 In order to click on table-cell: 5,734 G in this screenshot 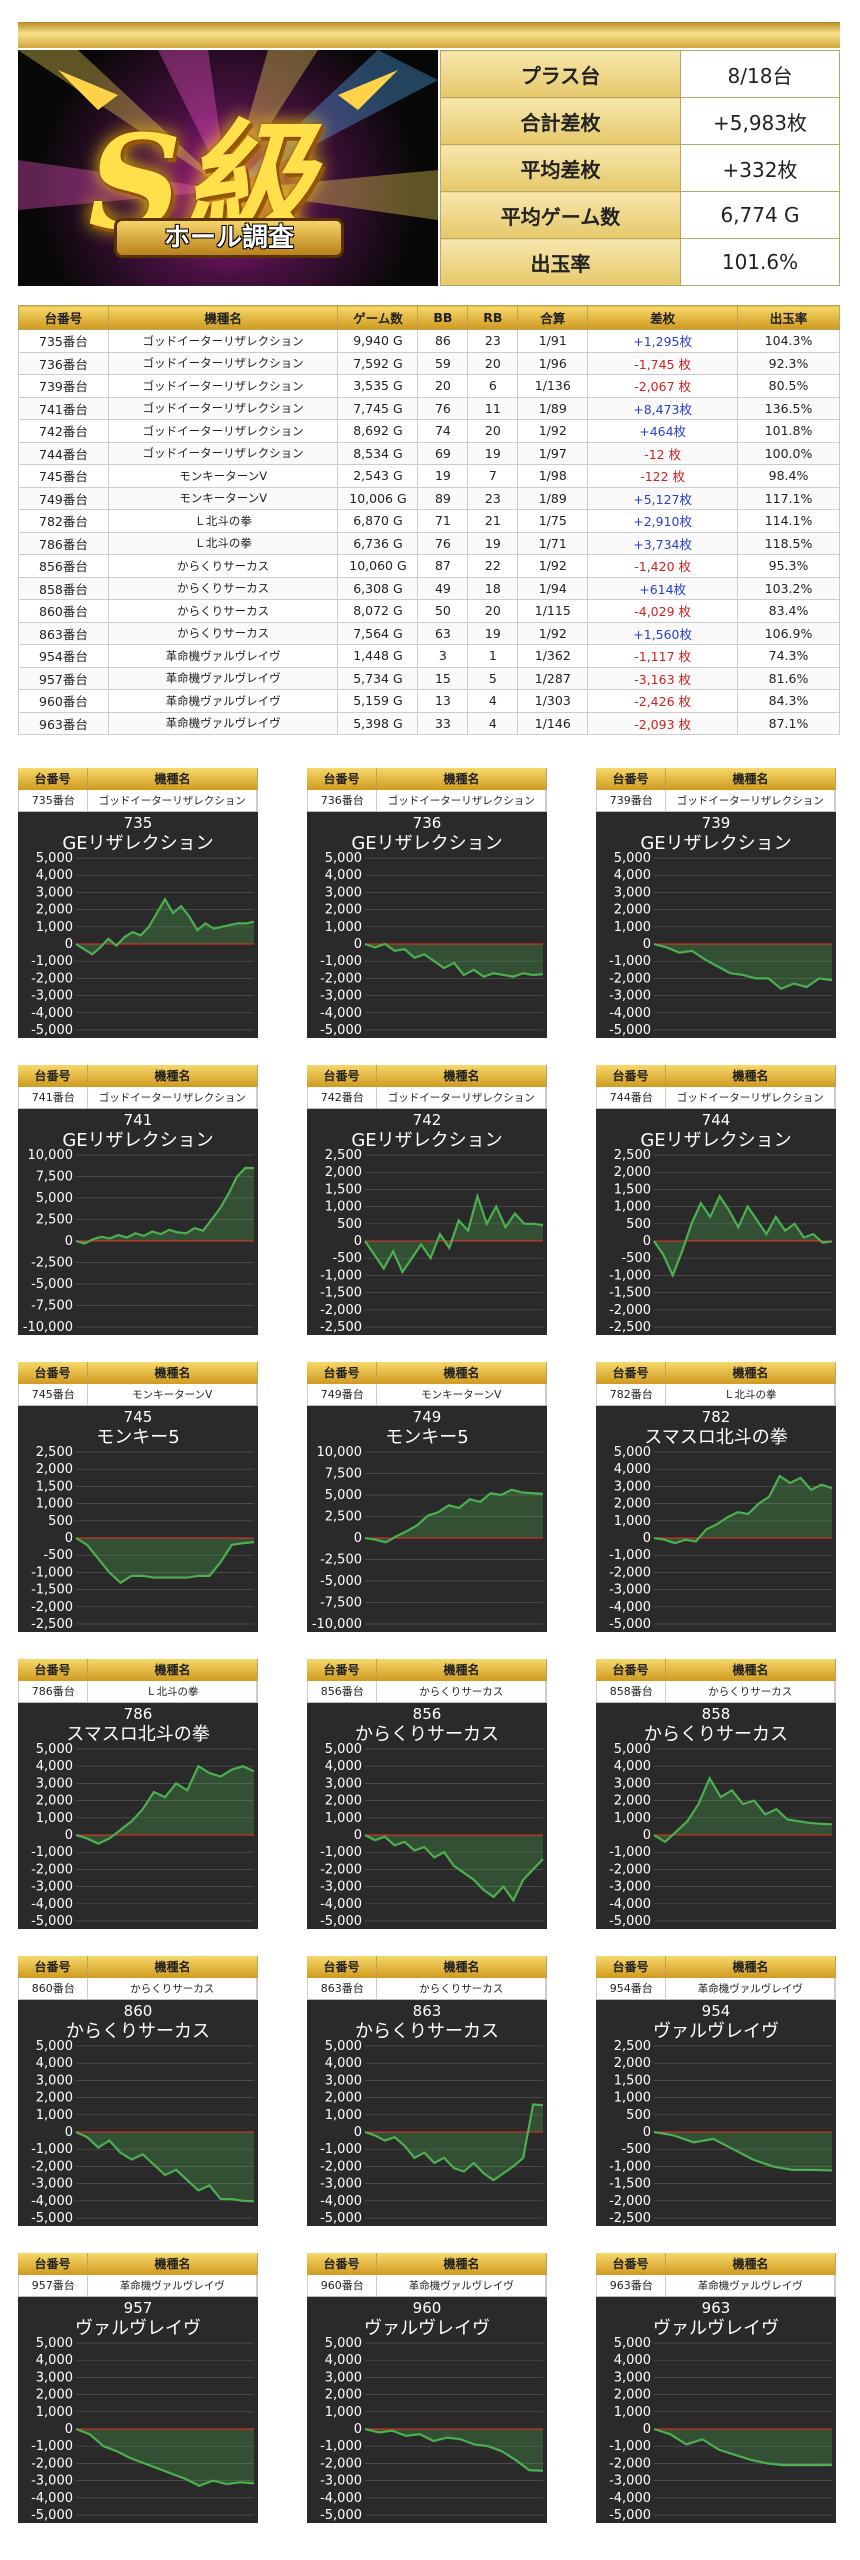, I will do `click(378, 678)`.